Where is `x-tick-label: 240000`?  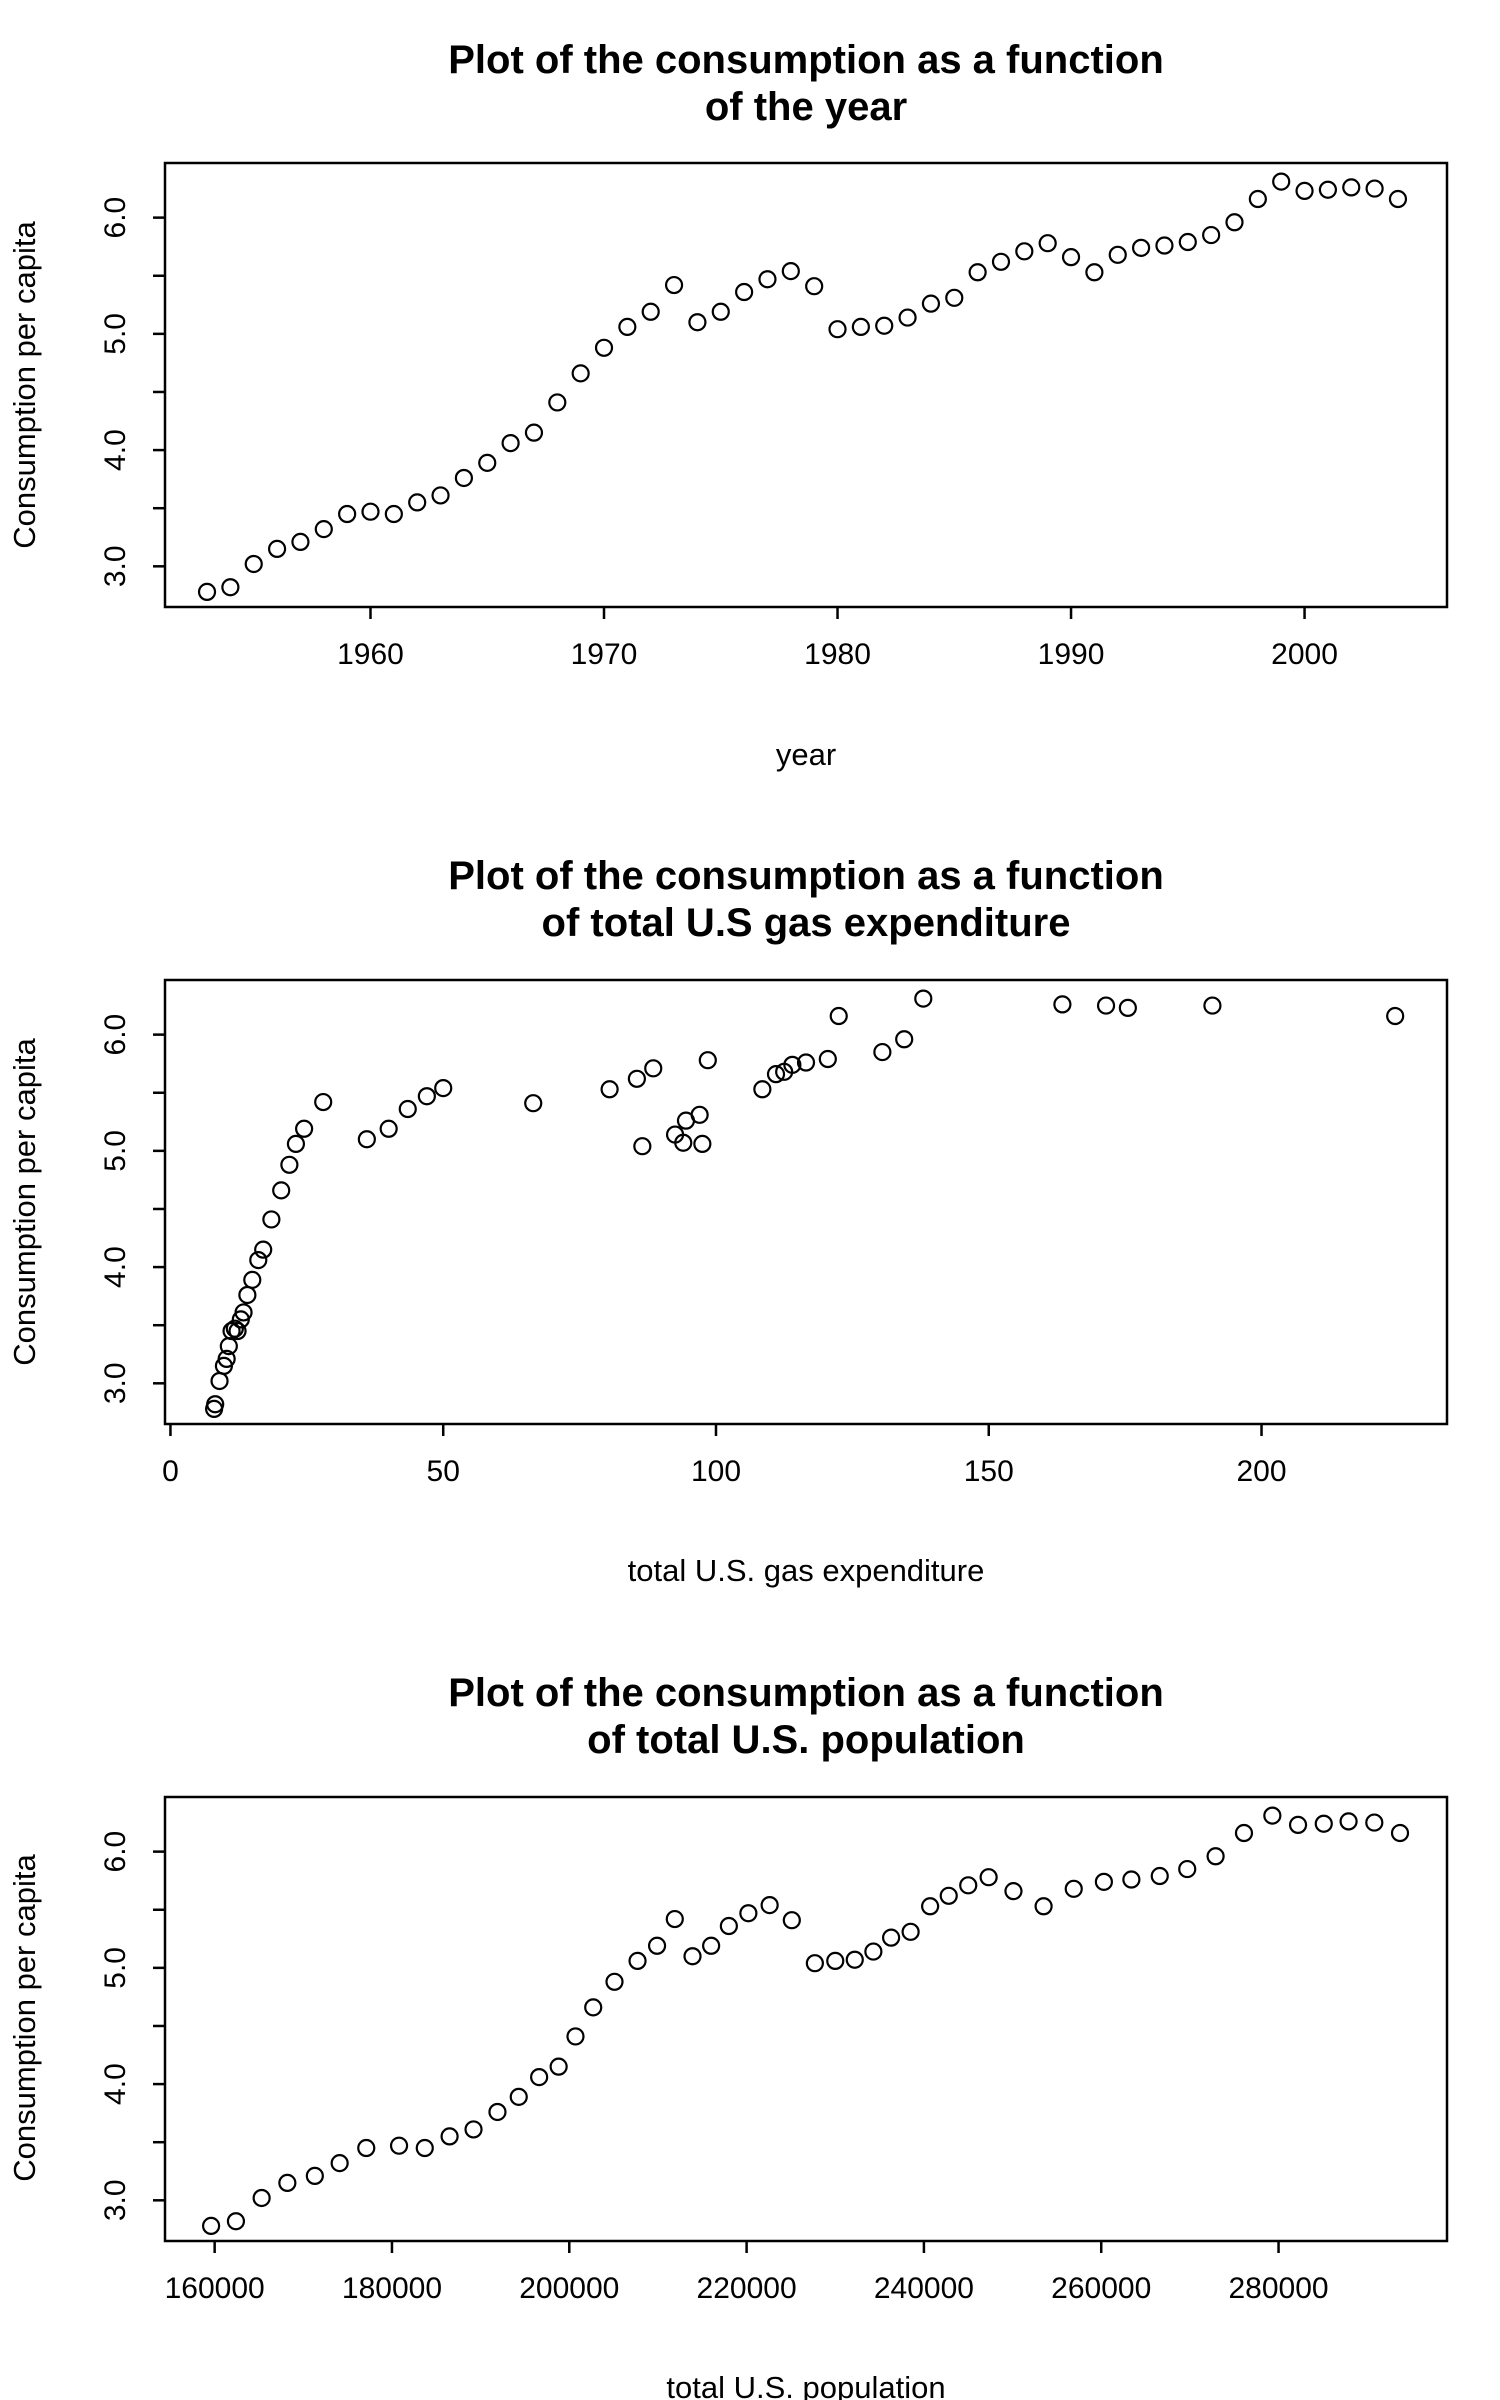
x-tick-label: 240000 is located at coordinates (924, 2288).